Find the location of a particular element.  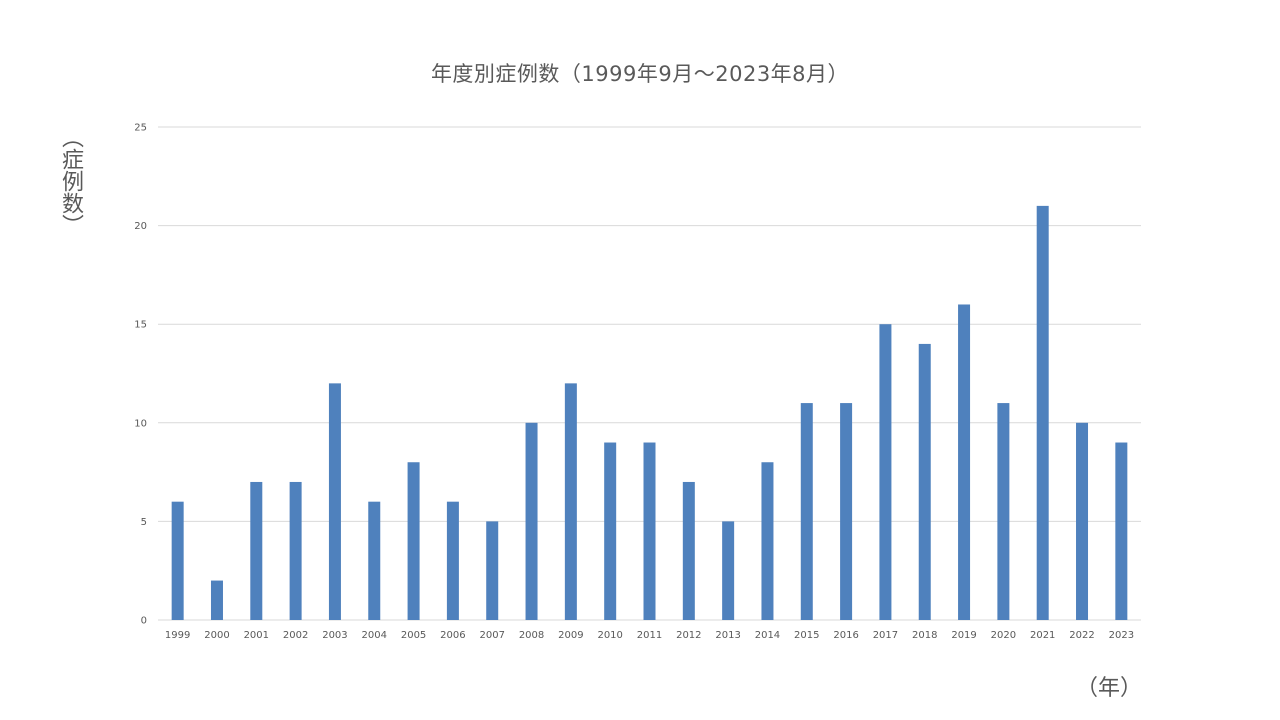

y-tick-label: 5 is located at coordinates (144, 522).